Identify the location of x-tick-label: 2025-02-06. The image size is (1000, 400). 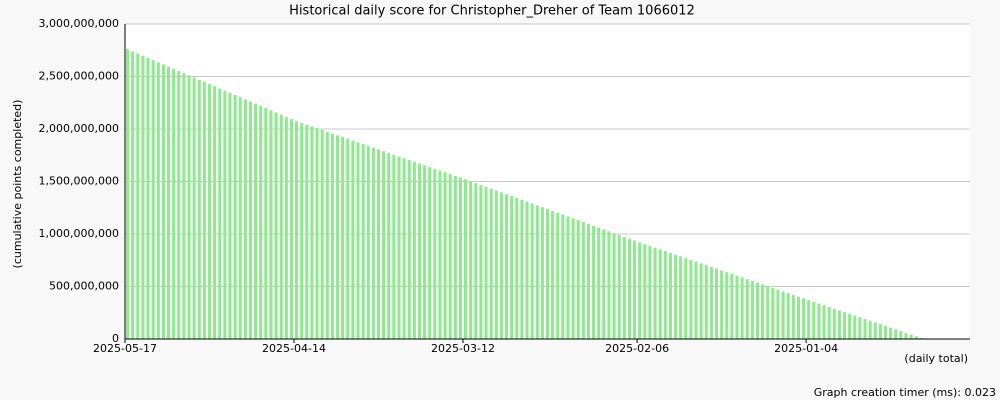
(637, 348).